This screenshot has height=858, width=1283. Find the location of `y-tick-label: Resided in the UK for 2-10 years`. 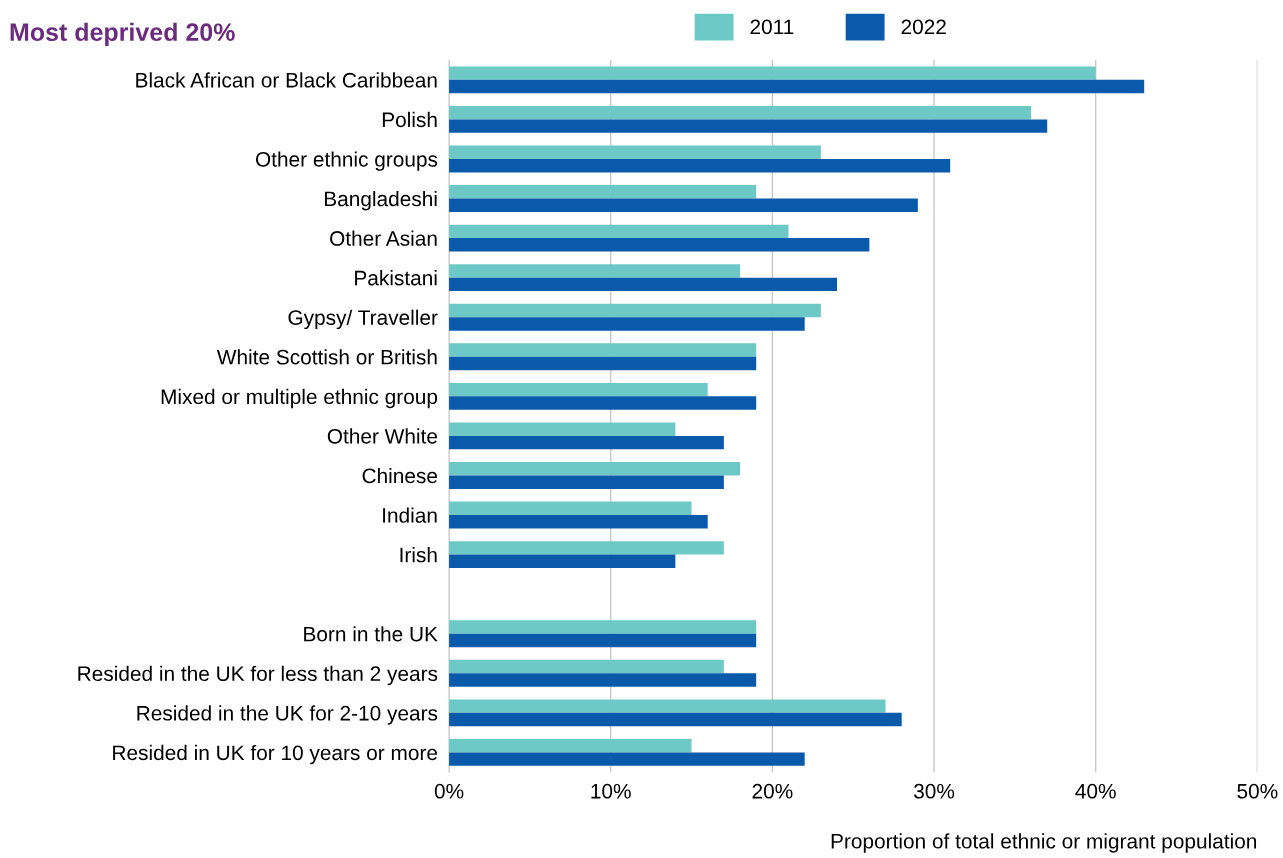

y-tick-label: Resided in the UK for 2-10 years is located at coordinates (287, 715).